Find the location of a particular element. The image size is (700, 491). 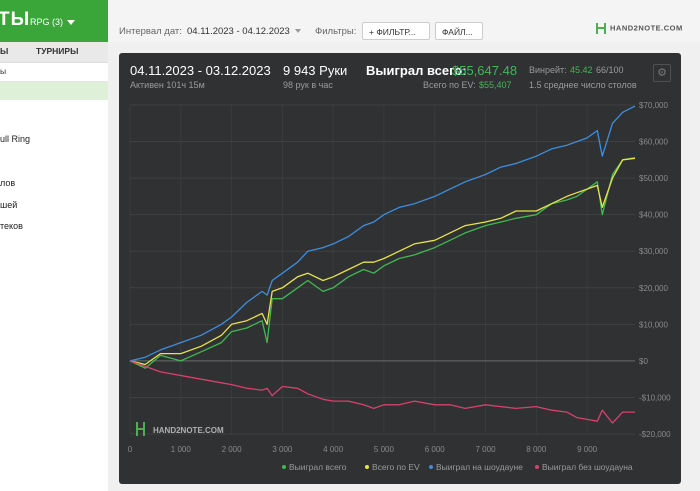

watermark-logo-icon is located at coordinates (140, 429).